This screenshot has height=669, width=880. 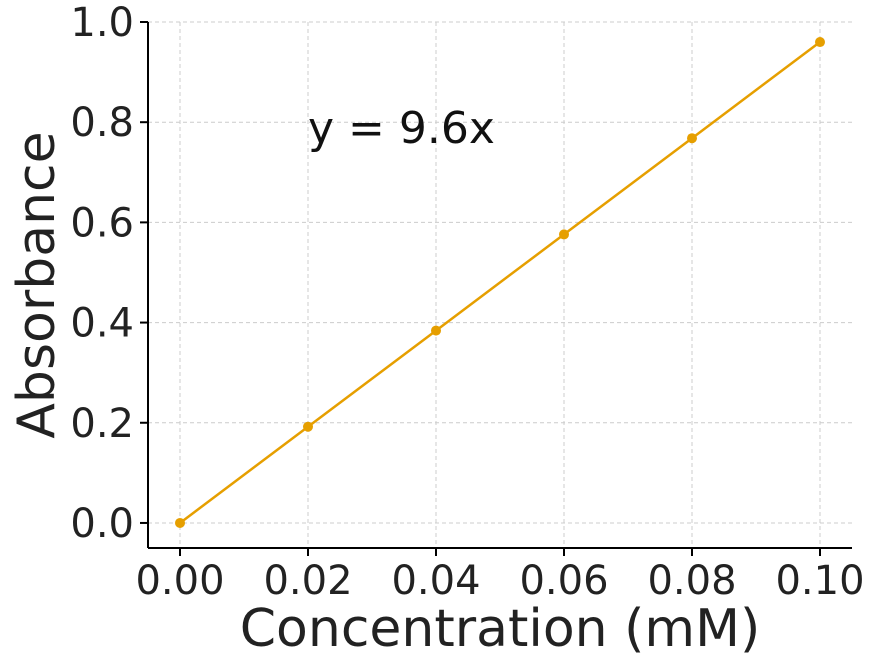 What do you see at coordinates (500, 629) in the screenshot?
I see `x-axis-label: Concentration (mM)` at bounding box center [500, 629].